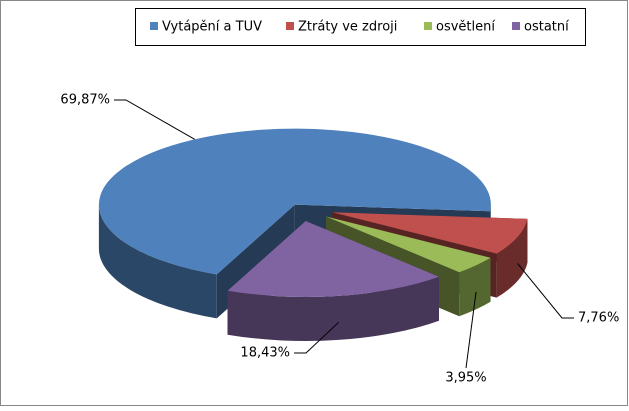 The width and height of the screenshot is (629, 411). I want to click on legend-box, so click(360, 27).